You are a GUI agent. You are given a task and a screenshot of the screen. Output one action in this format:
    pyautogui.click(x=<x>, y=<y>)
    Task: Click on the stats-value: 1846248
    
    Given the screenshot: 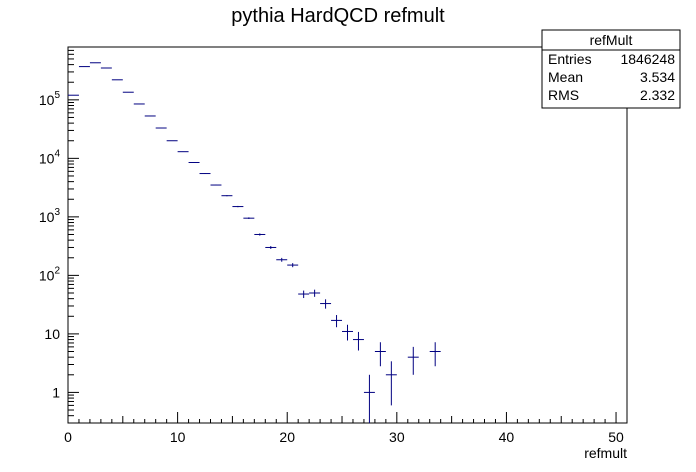 What is the action you would take?
    pyautogui.click(x=647, y=59)
    